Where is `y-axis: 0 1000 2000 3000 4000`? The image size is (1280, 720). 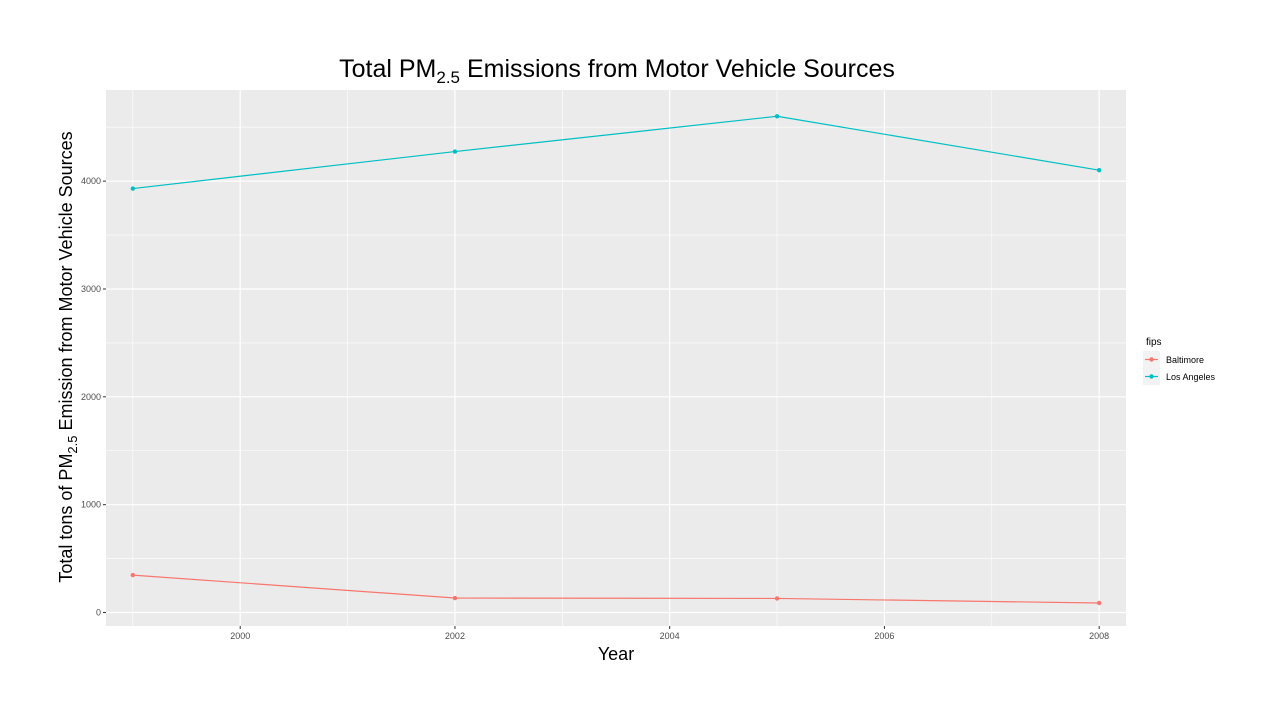
y-axis: 0 1000 2000 3000 4000 is located at coordinates (93, 397).